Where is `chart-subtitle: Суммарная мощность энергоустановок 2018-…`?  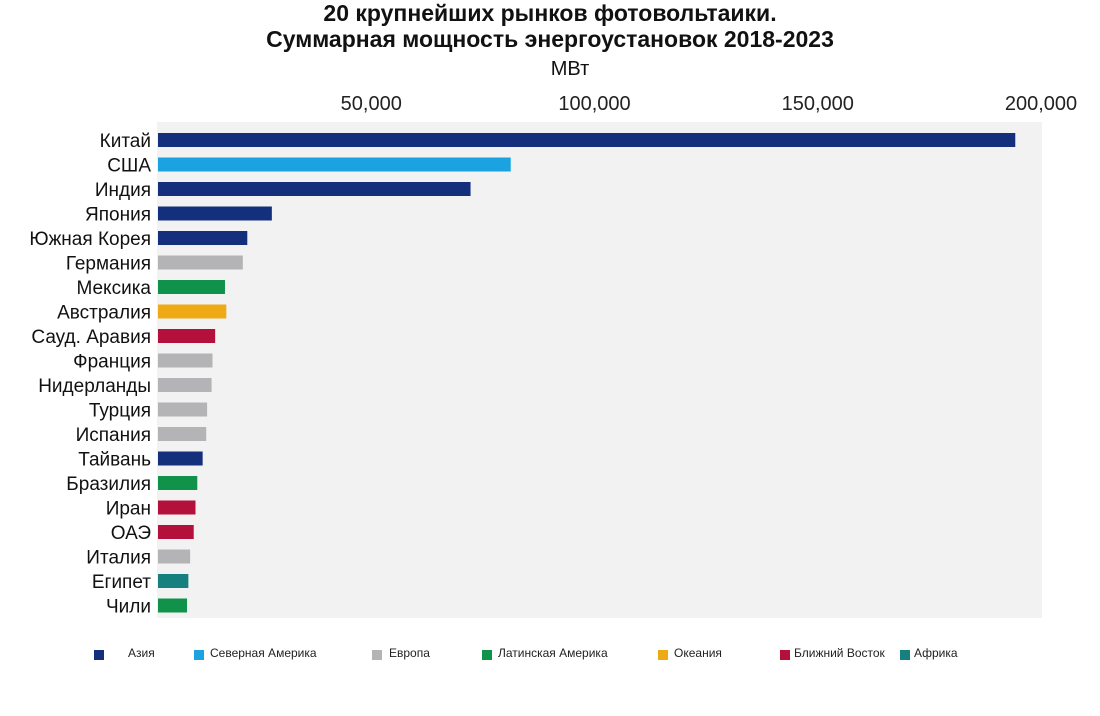 chart-subtitle: Суммарная мощность энергоустановок 2018-… is located at coordinates (550, 39).